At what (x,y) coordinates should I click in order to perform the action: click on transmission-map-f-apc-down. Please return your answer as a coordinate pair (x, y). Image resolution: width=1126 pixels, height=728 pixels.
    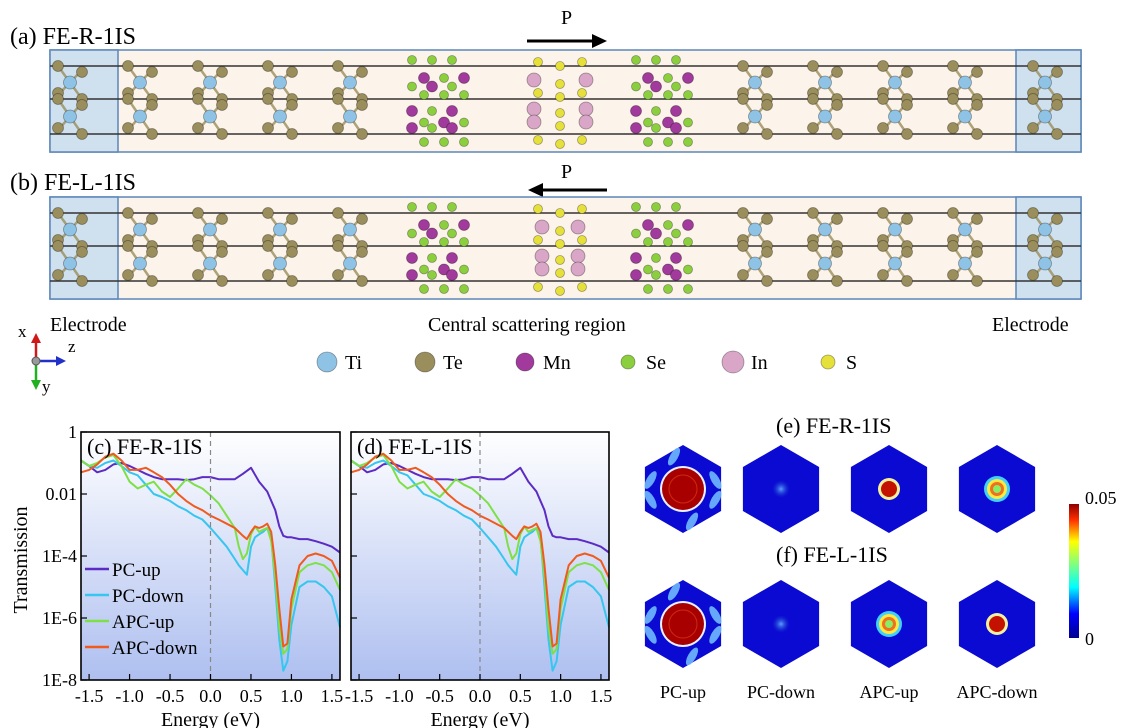
    Looking at the image, I should click on (997, 624).